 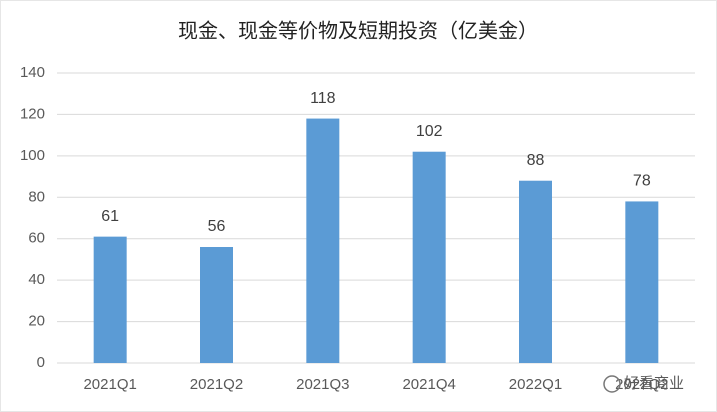 What do you see at coordinates (36, 321) in the screenshot?
I see `y-tick-label: 20` at bounding box center [36, 321].